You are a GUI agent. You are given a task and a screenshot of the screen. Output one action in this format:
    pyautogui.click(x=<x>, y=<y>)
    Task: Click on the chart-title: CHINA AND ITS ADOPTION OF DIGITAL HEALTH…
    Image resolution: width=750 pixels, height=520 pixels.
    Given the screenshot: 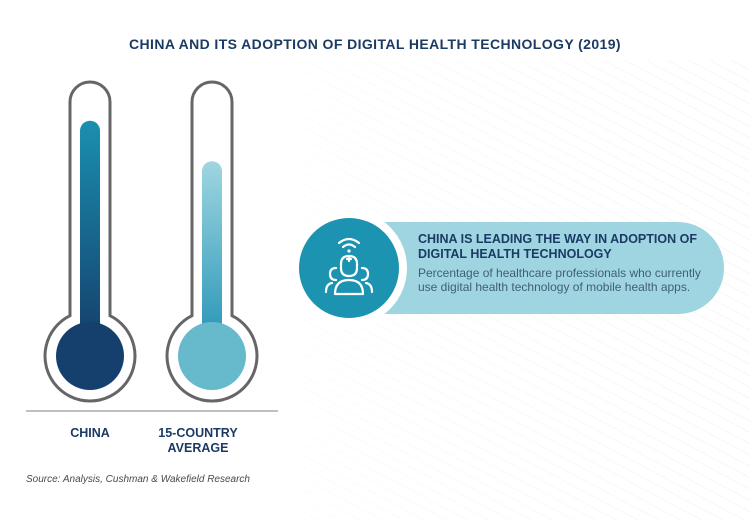 What is the action you would take?
    pyautogui.click(x=375, y=44)
    